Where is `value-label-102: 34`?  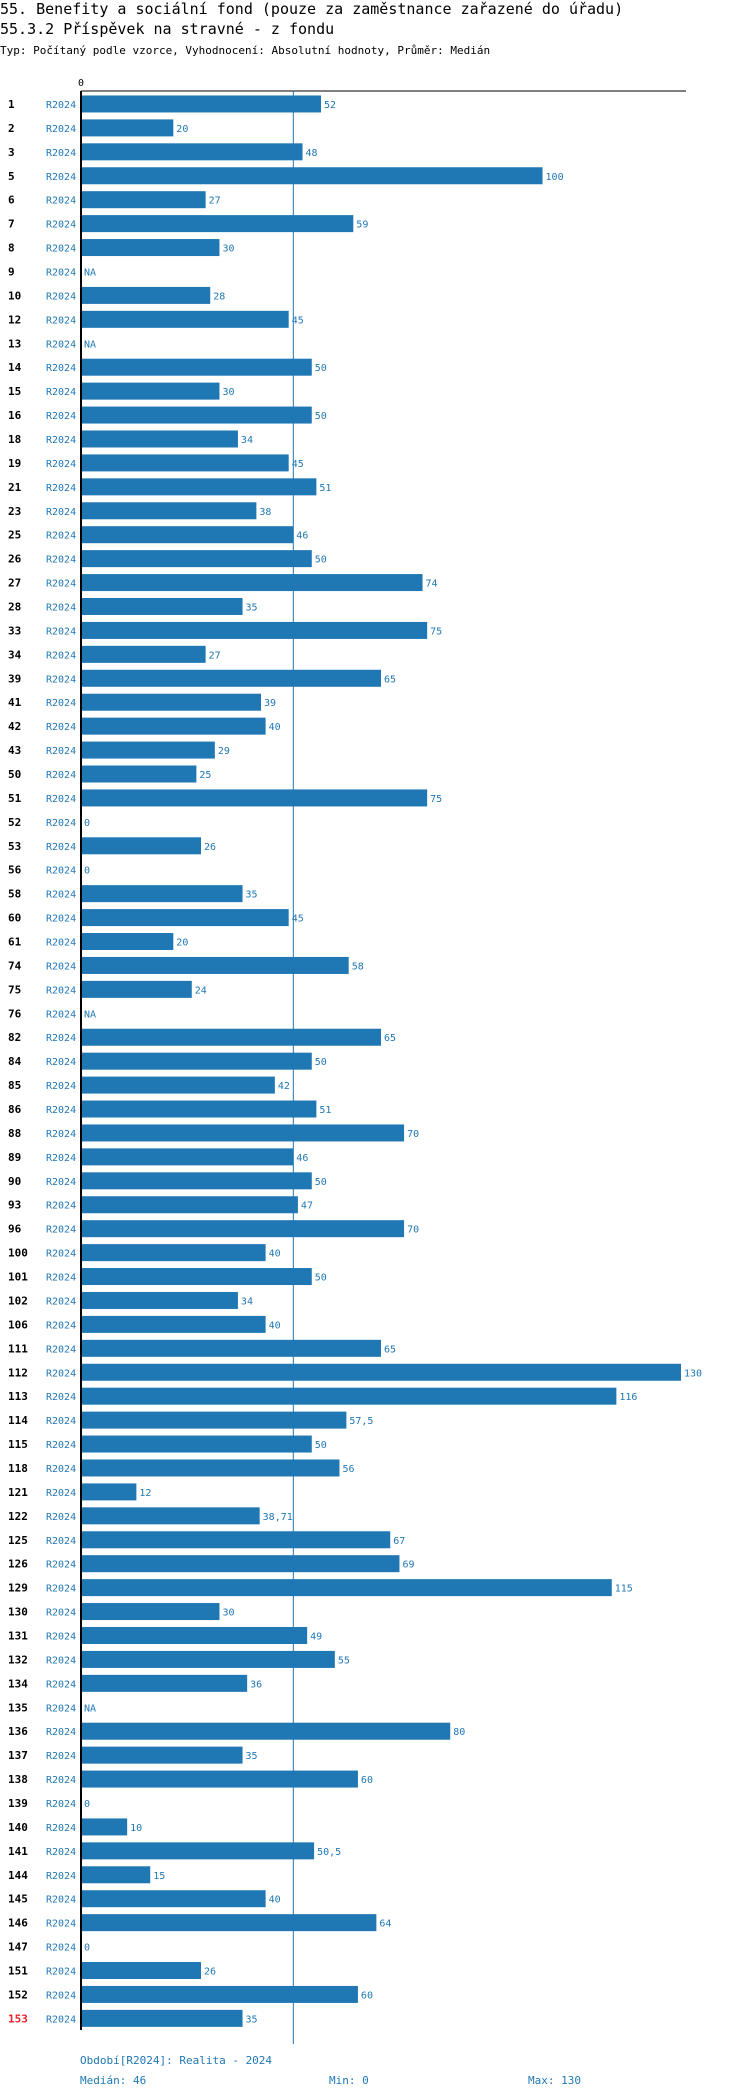 value-label-102: 34 is located at coordinates (247, 1301).